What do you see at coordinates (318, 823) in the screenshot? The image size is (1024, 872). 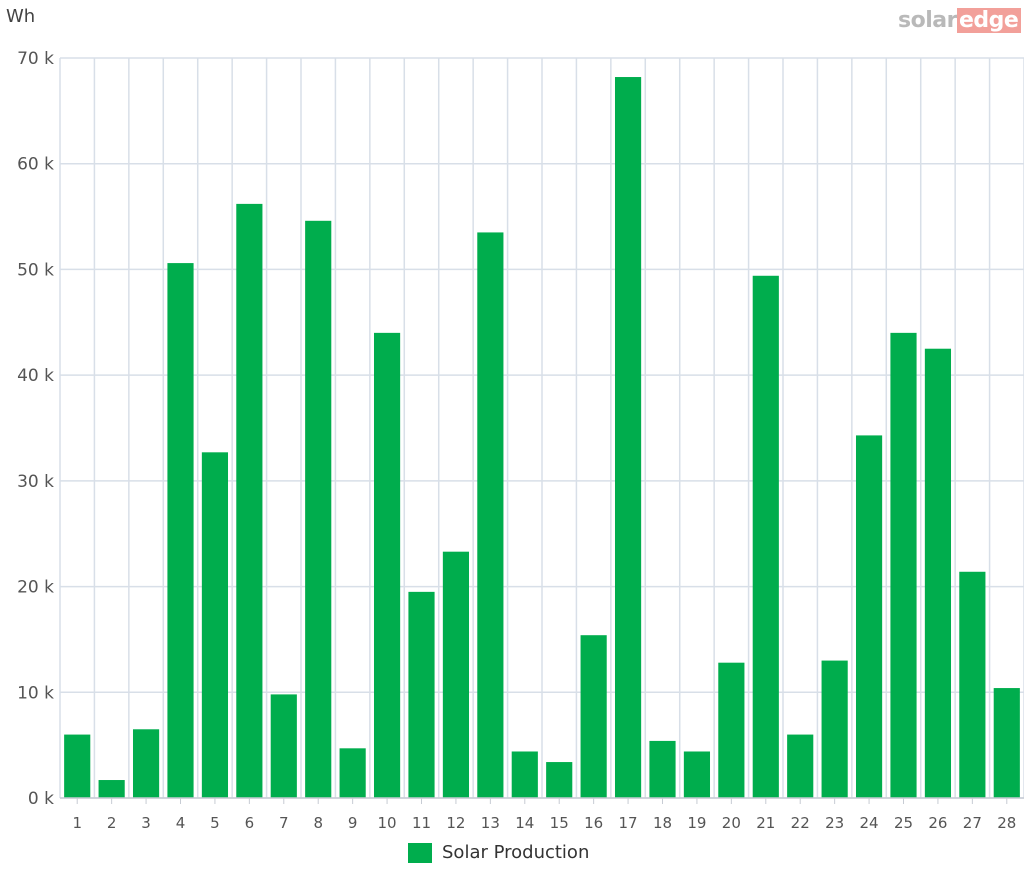 I see `x-tick-label: 8` at bounding box center [318, 823].